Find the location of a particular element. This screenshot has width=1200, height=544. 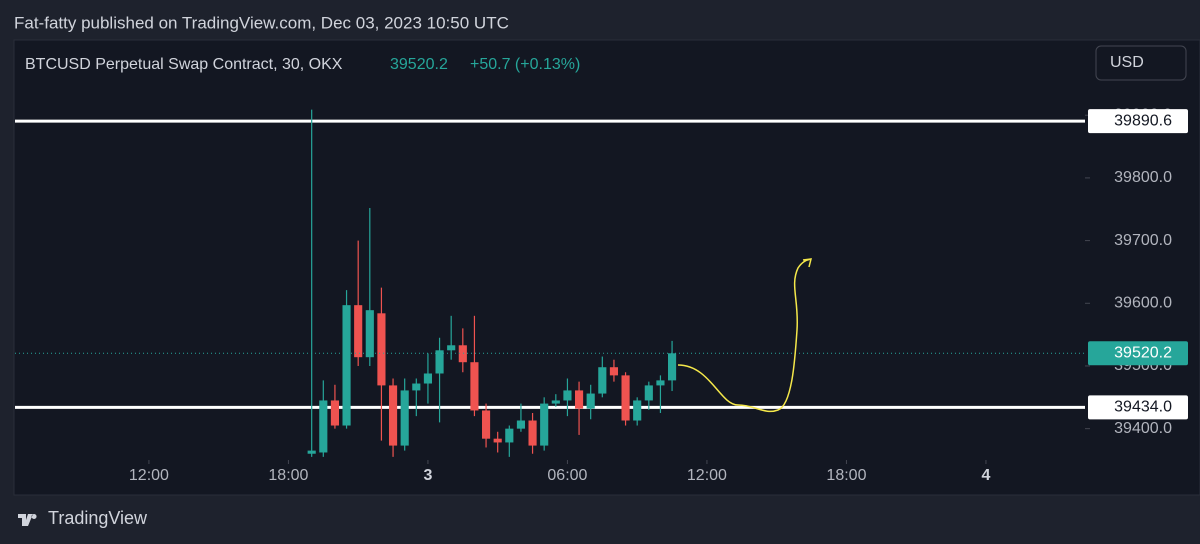

price-labels: 39890.6 39434.0 39520.2 is located at coordinates (1138, 264).